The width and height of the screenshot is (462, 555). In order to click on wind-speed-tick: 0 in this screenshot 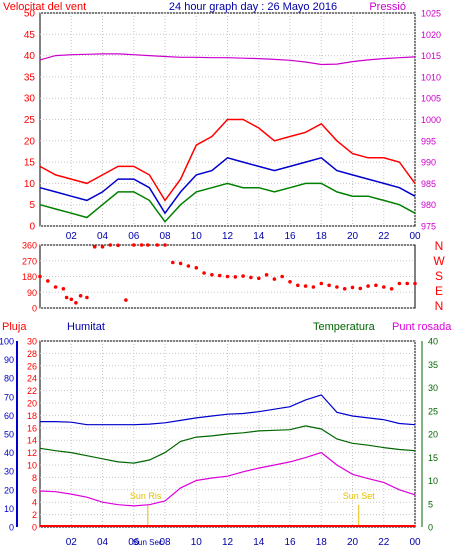, I will do `click(32, 227)`.